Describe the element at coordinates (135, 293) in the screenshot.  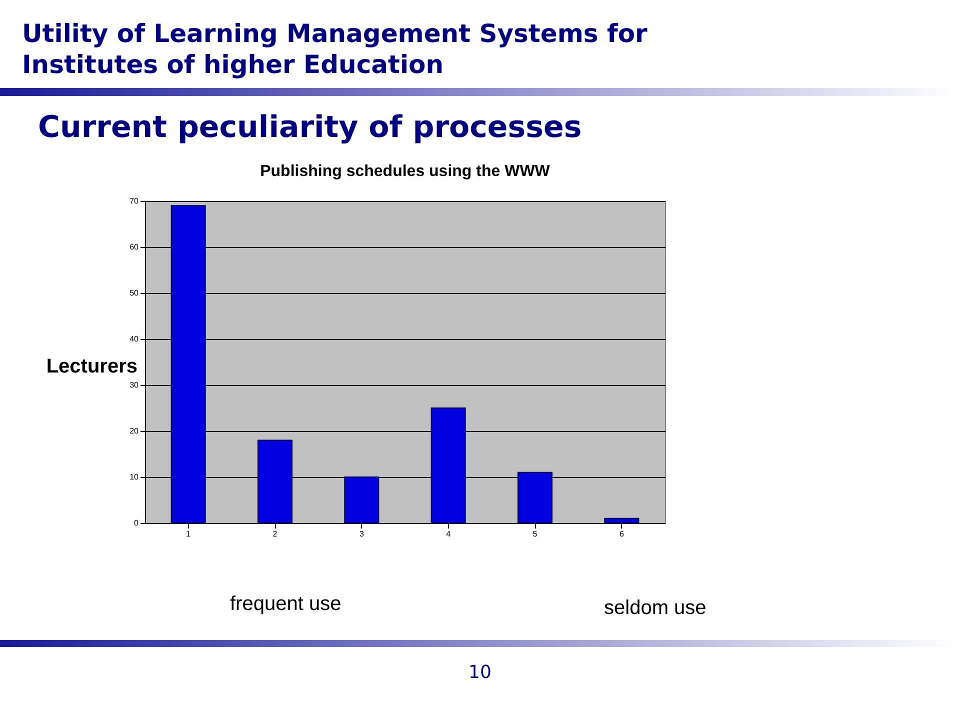
I see `y-tick-label: 50` at that location.